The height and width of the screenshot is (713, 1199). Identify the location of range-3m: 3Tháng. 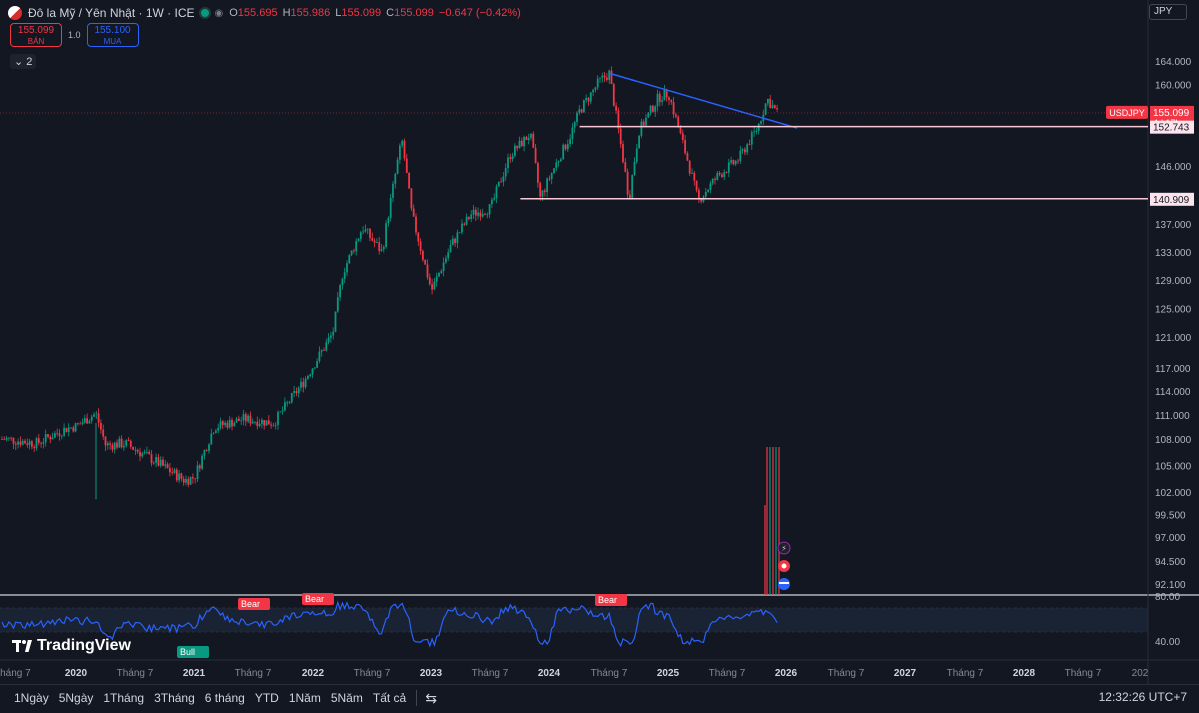
(174, 698).